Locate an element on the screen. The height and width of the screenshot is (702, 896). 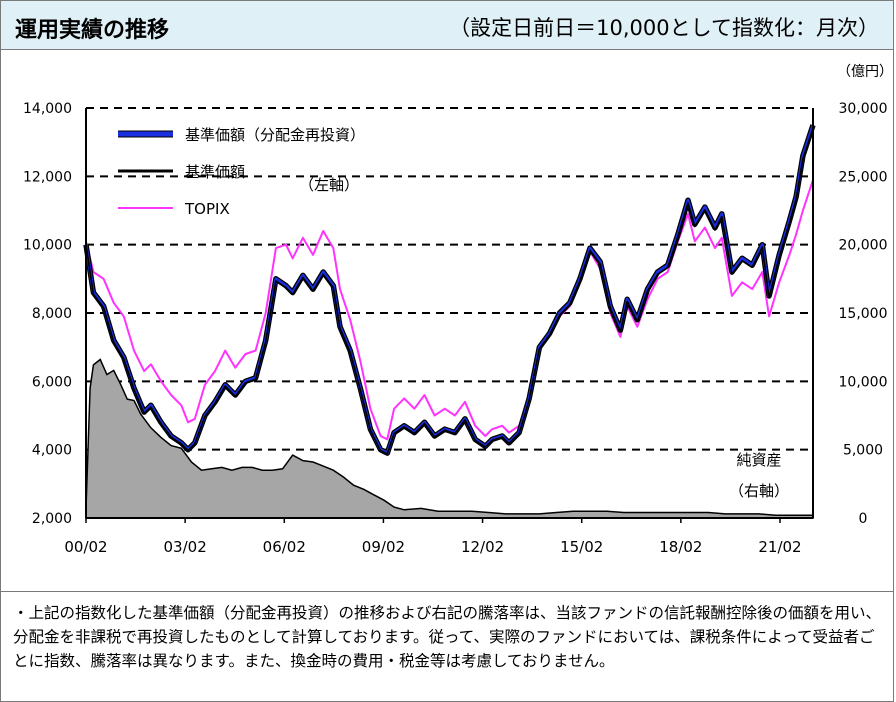
legend-label: 基準価額（分配金再投資） is located at coordinates (275, 135).